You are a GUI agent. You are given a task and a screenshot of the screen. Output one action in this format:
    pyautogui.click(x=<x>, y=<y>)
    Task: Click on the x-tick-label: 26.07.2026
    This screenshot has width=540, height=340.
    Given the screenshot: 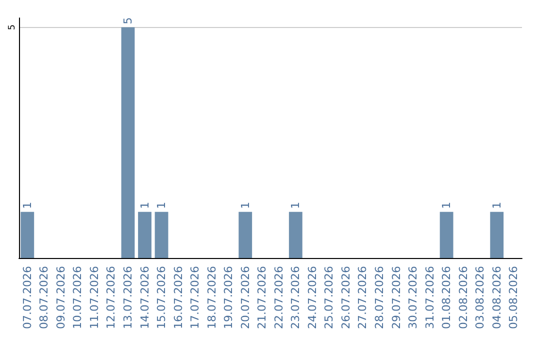 What is the action you would take?
    pyautogui.click(x=345, y=298)
    